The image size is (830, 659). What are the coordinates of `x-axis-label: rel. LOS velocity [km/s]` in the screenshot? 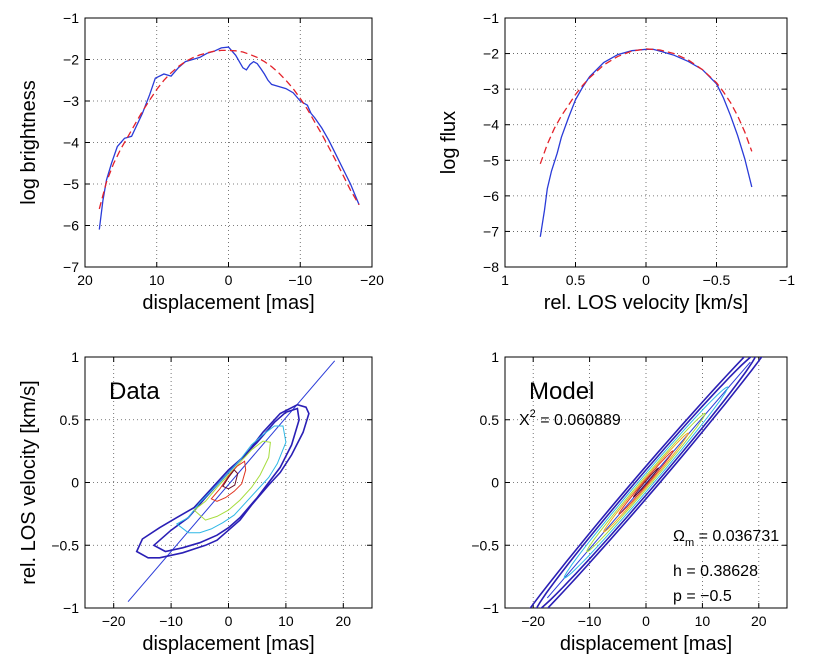 It's located at (646, 303).